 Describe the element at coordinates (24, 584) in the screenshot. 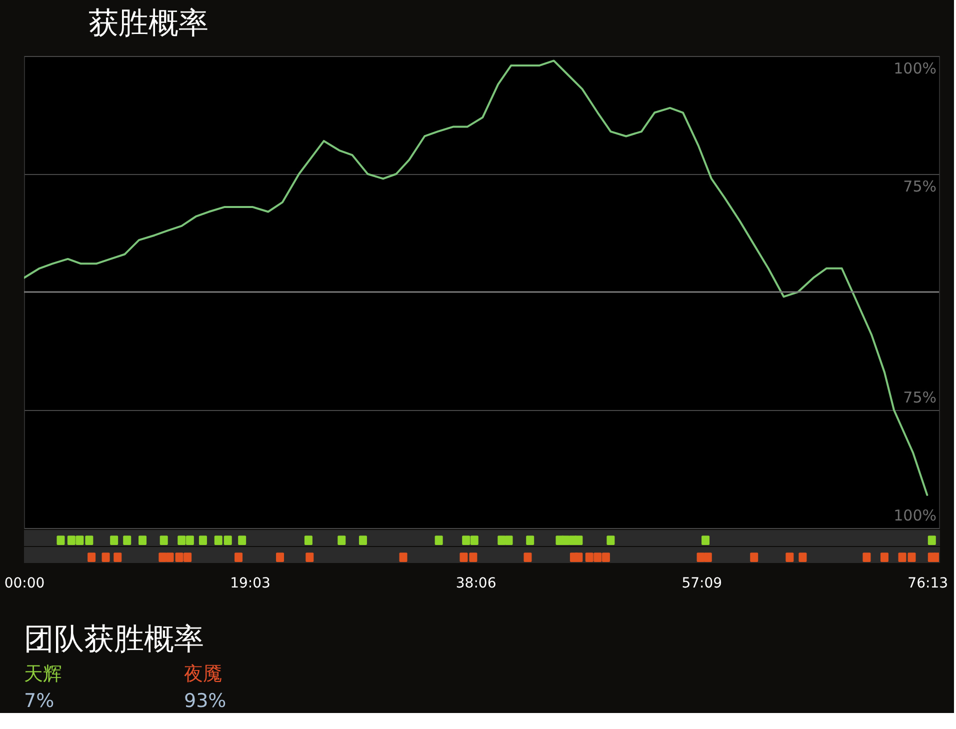

I see `x-tick-label: 00:00` at that location.